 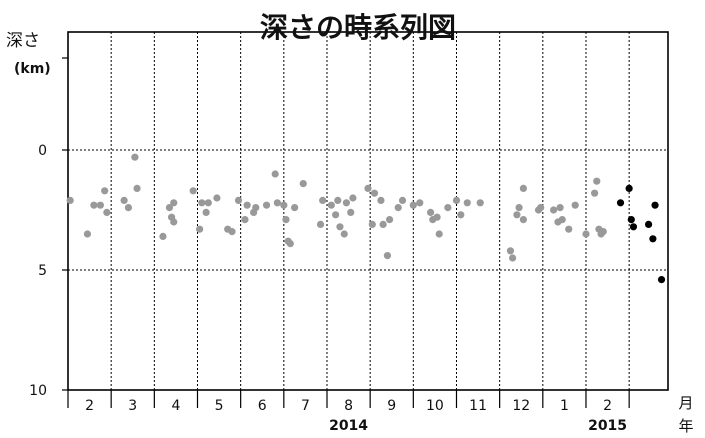 I want to click on x-month-label: 11, so click(x=478, y=406).